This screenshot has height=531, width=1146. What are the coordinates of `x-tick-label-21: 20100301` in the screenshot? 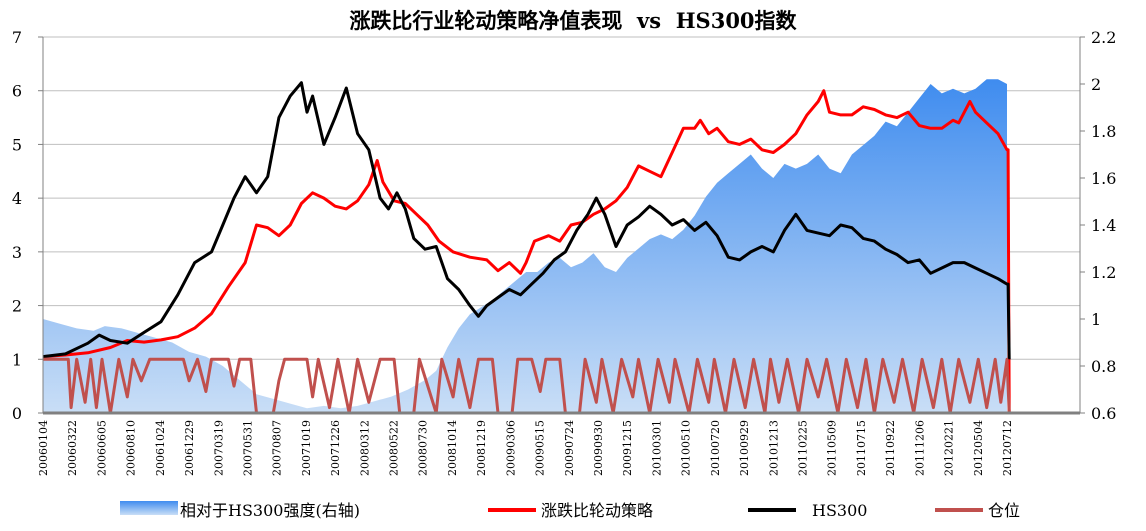 It's located at (656, 448).